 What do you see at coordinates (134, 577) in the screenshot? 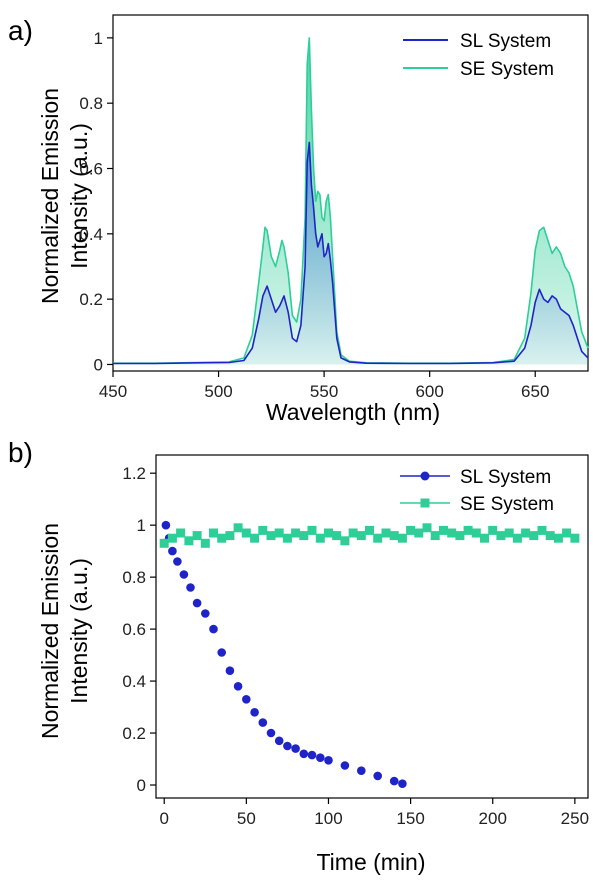
I see `panel-b-y-tick-label: 0.8` at bounding box center [134, 577].